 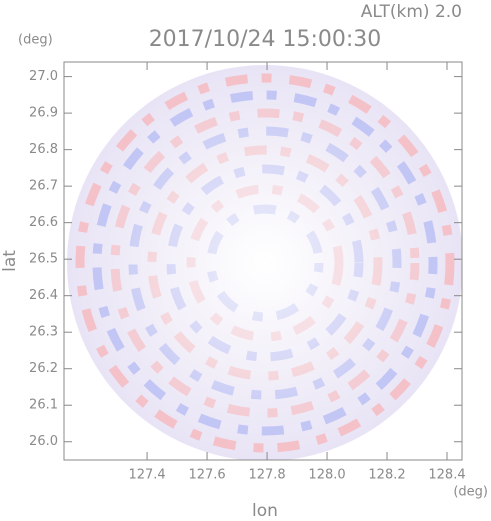 What do you see at coordinates (386, 475) in the screenshot?
I see `x-tick-label: 128.2` at bounding box center [386, 475].